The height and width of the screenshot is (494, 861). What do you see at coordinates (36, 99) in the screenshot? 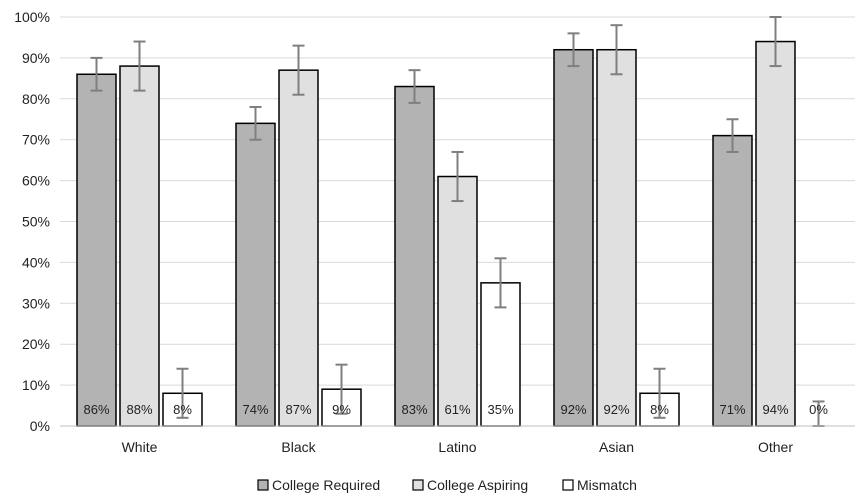
I see `y-tick-label: 80%` at bounding box center [36, 99].